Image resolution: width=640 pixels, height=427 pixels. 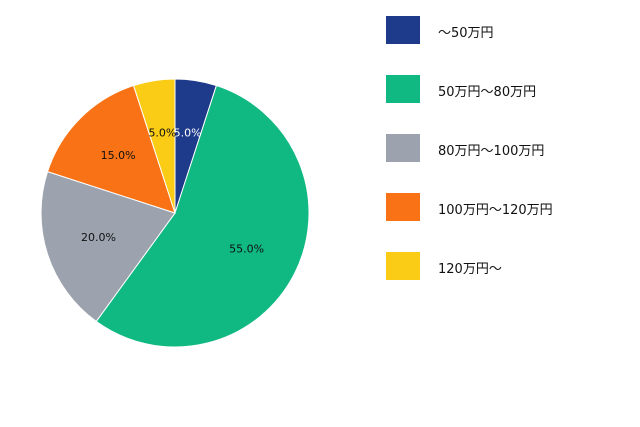 I want to click on pie-slice-label-2: 55.0%, so click(x=246, y=249).